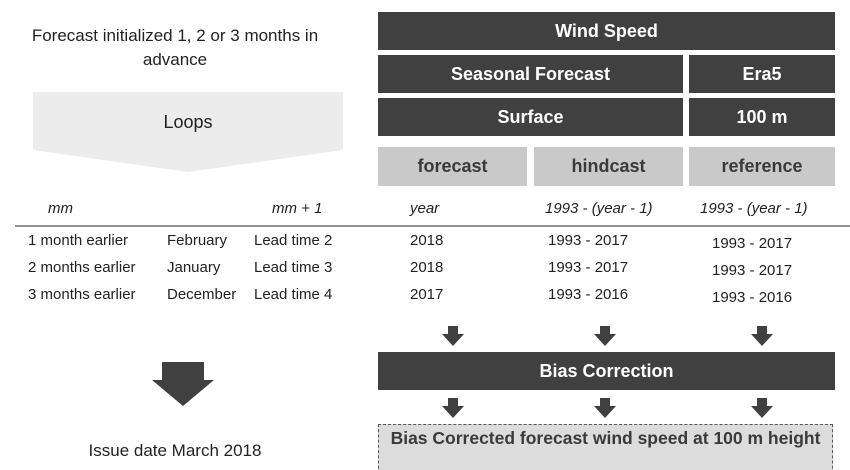  Describe the element at coordinates (188, 122) in the screenshot. I see `loop-label: Loops` at that location.